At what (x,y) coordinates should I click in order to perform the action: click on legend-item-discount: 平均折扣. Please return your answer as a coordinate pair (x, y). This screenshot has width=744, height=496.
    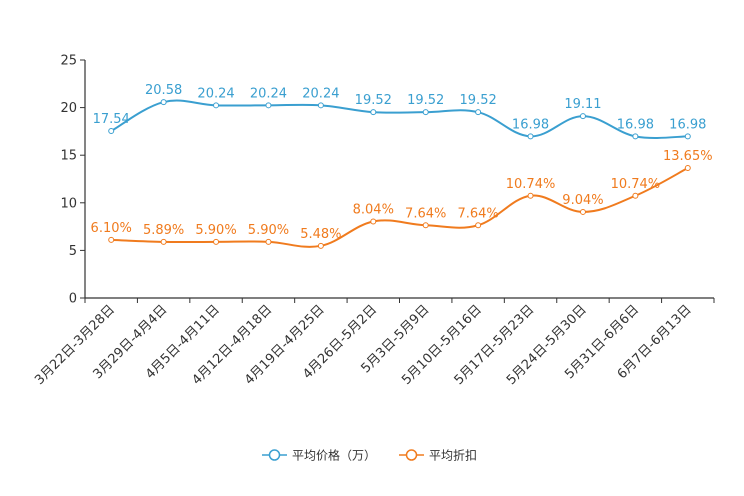
    Looking at the image, I should click on (438, 455).